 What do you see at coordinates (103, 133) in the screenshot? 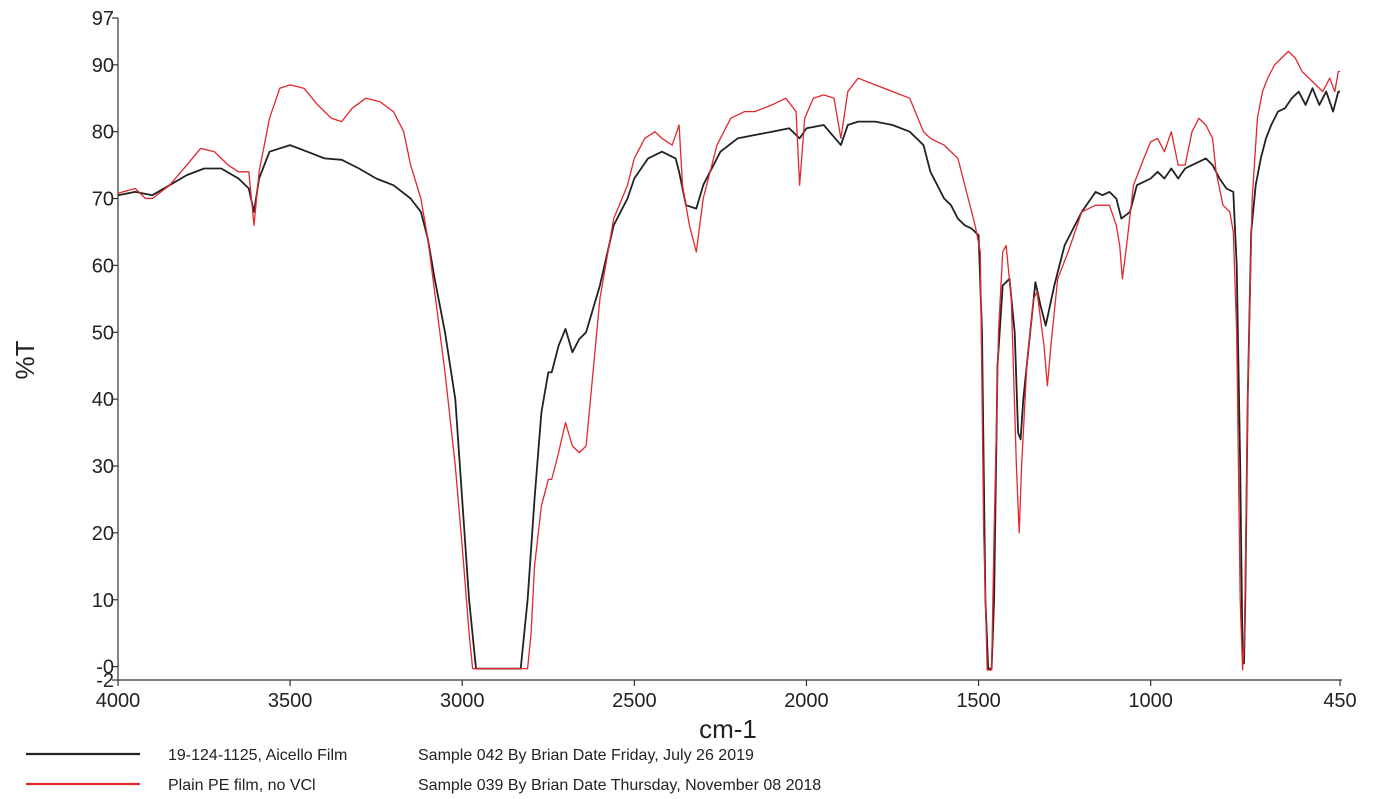
I see `y-tick-label: 80` at bounding box center [103, 133].